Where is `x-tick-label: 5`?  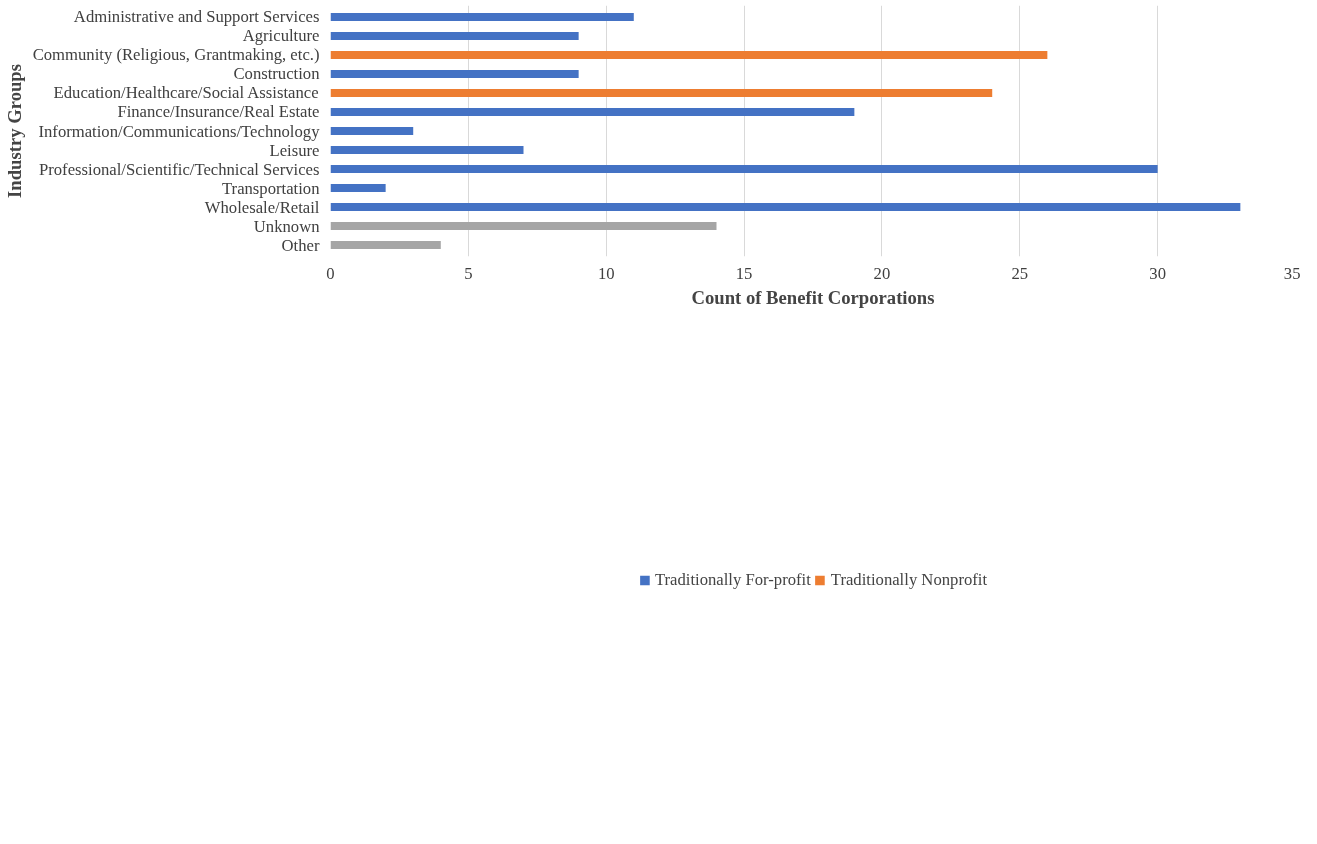 x-tick-label: 5 is located at coordinates (468, 273).